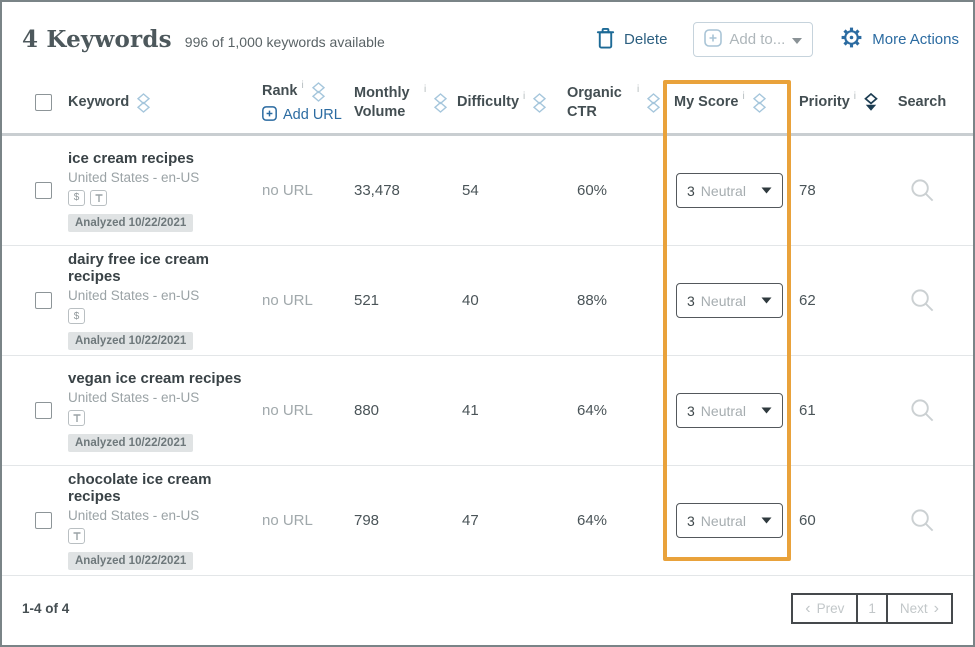 This screenshot has width=975, height=647. I want to click on organic-ctr-value: 88%, so click(592, 300).